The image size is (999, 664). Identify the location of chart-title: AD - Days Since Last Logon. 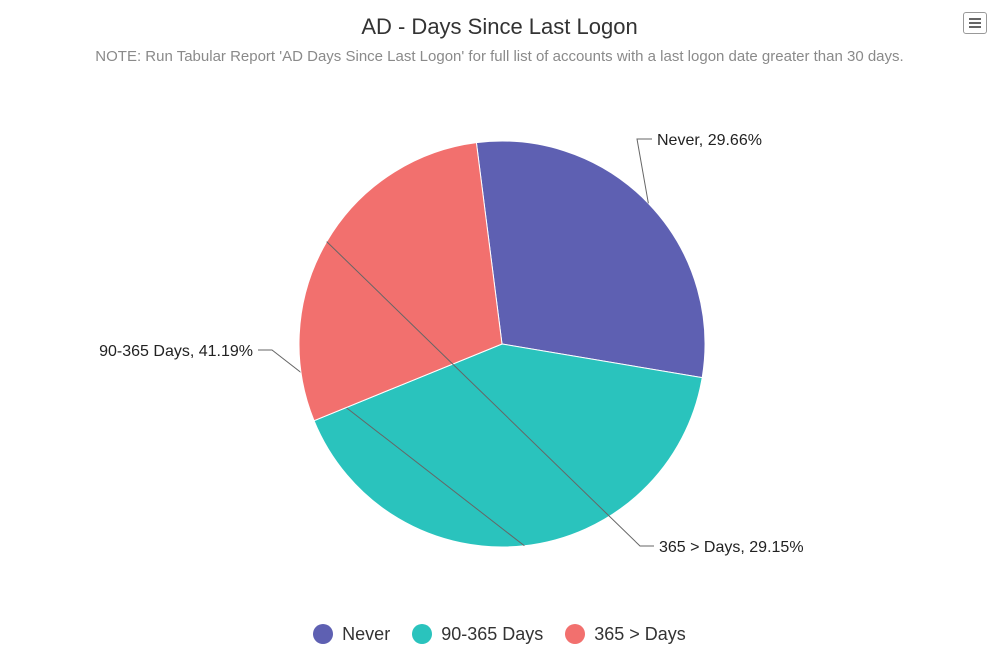
(499, 26).